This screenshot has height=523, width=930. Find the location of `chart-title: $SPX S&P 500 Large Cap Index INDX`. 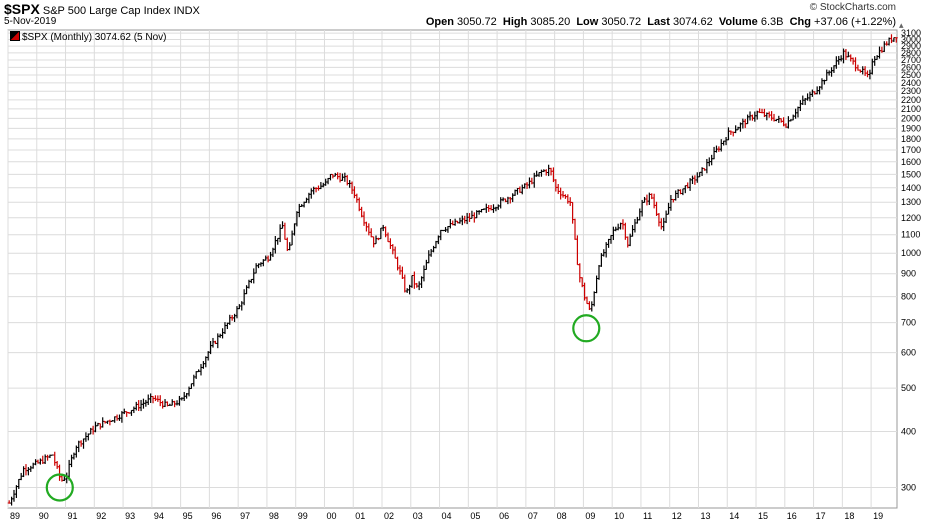

chart-title: $SPX S&P 500 Large Cap Index INDX is located at coordinates (102, 9).